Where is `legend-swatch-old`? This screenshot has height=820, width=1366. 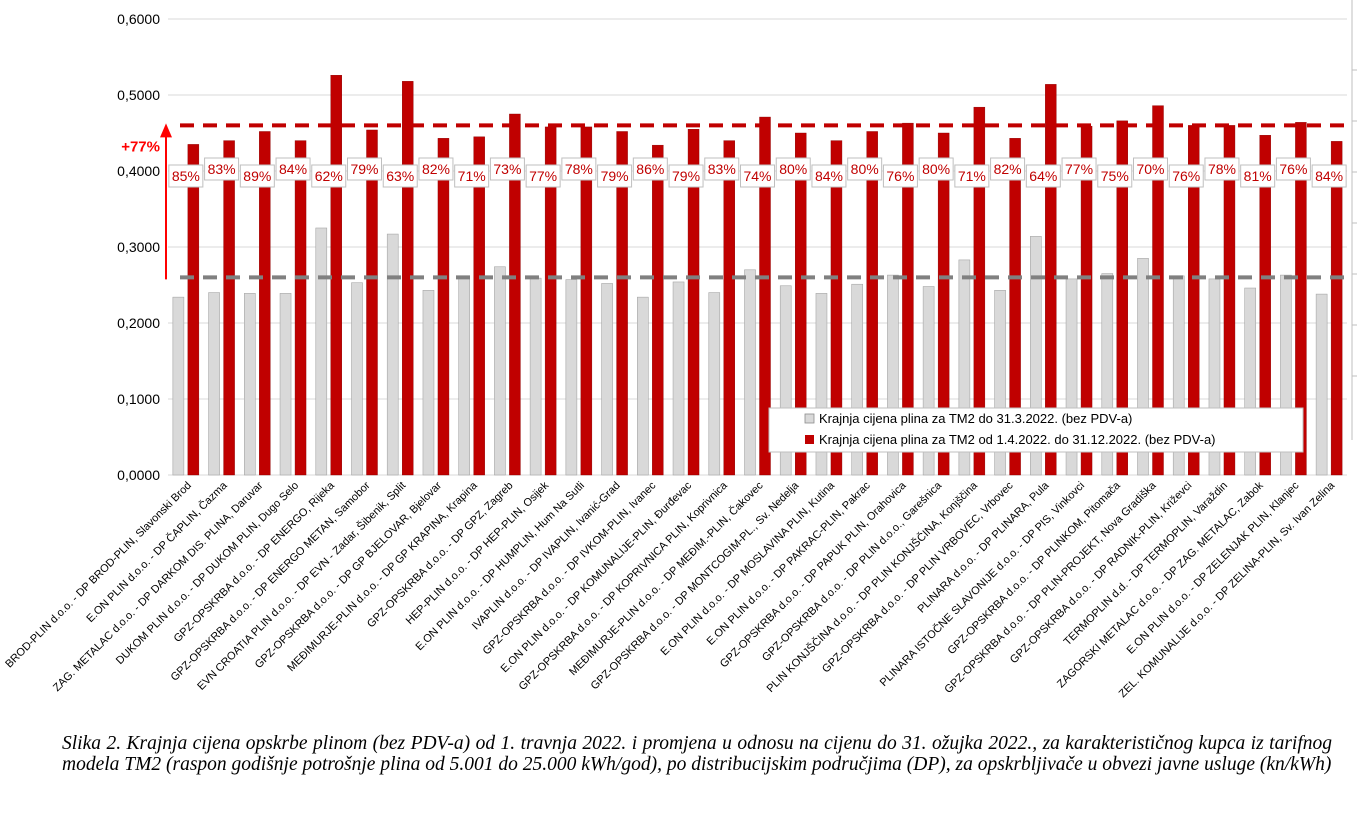 legend-swatch-old is located at coordinates (809, 418).